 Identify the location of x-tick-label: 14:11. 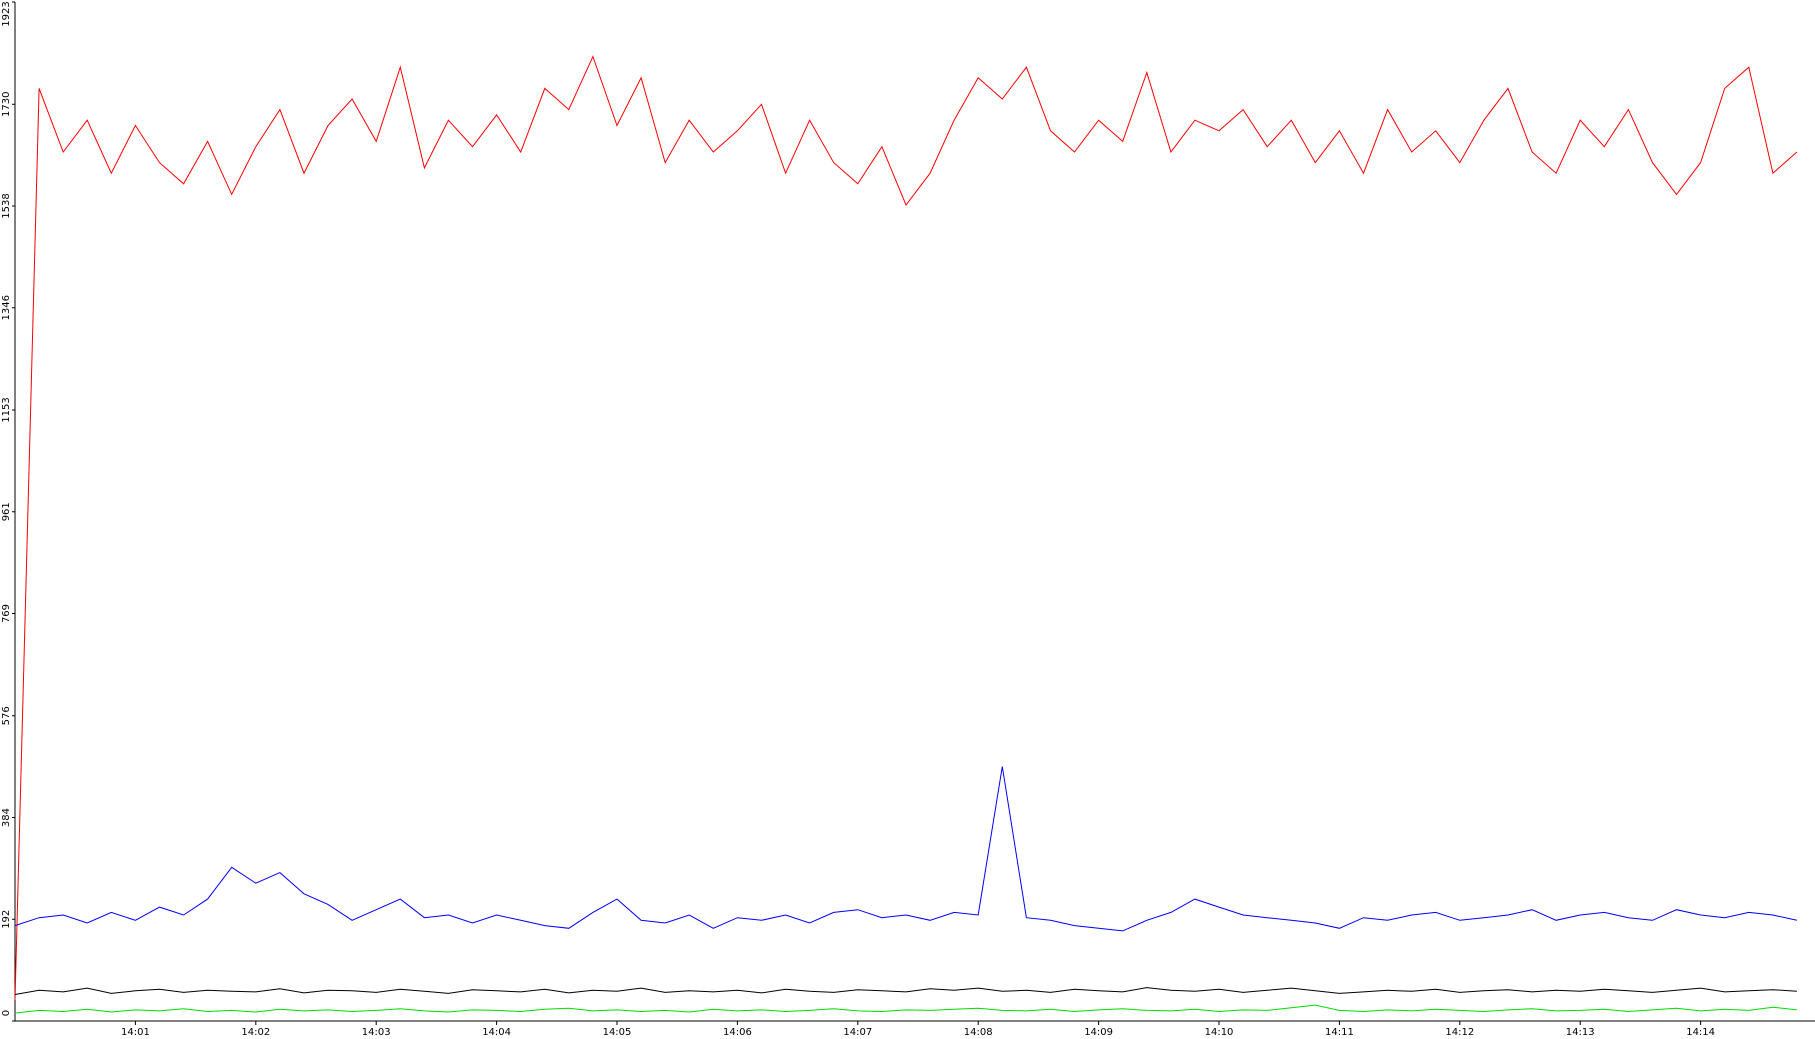
(1339, 1032).